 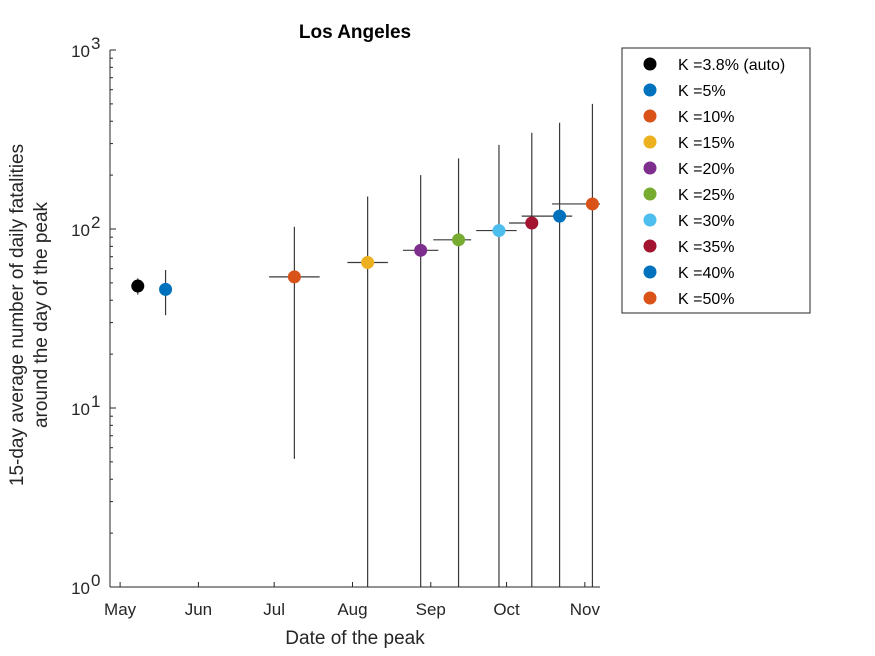 I want to click on y-tick-exponent: 3, so click(x=95, y=43).